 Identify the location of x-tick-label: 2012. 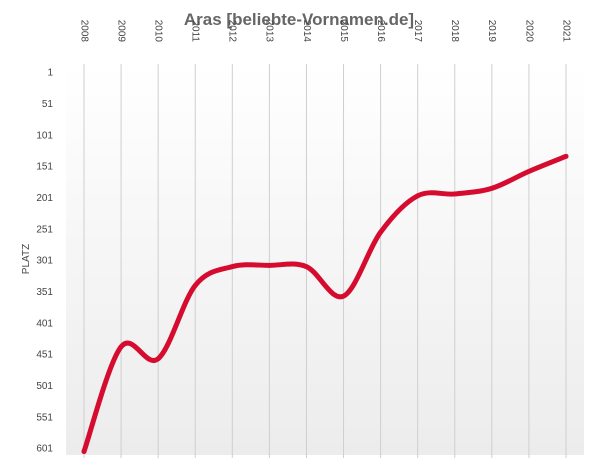
(232, 31).